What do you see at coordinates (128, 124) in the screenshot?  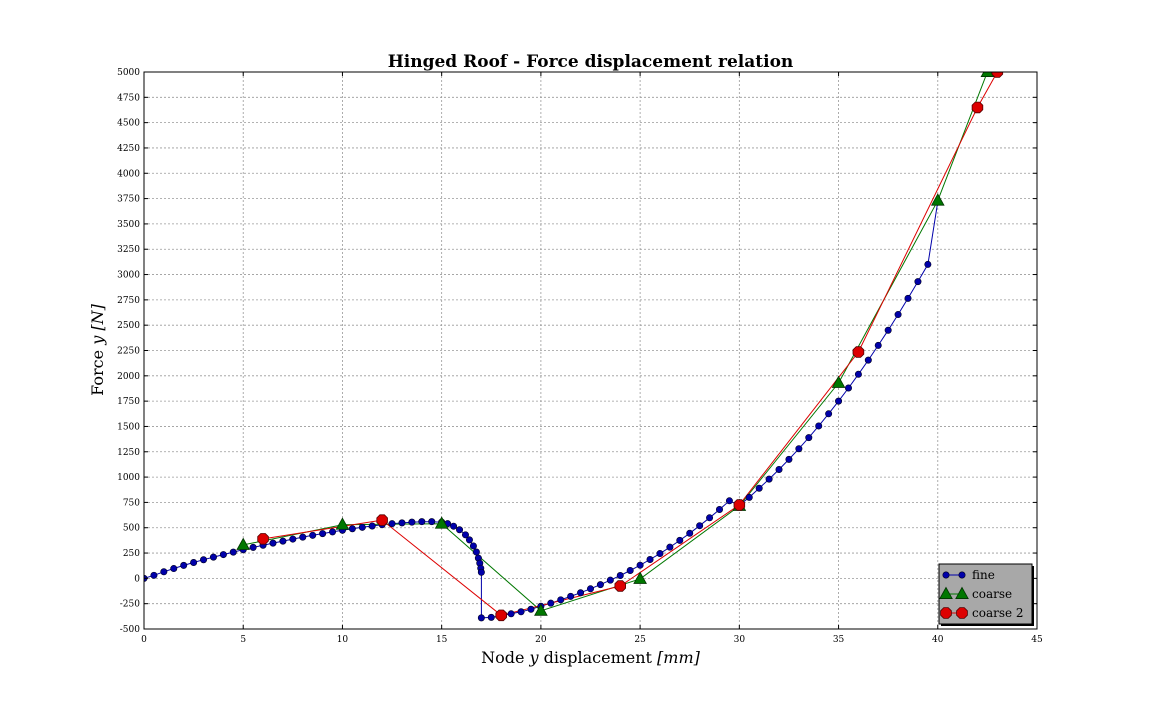 I see `y-tick-label: 4500` at bounding box center [128, 124].